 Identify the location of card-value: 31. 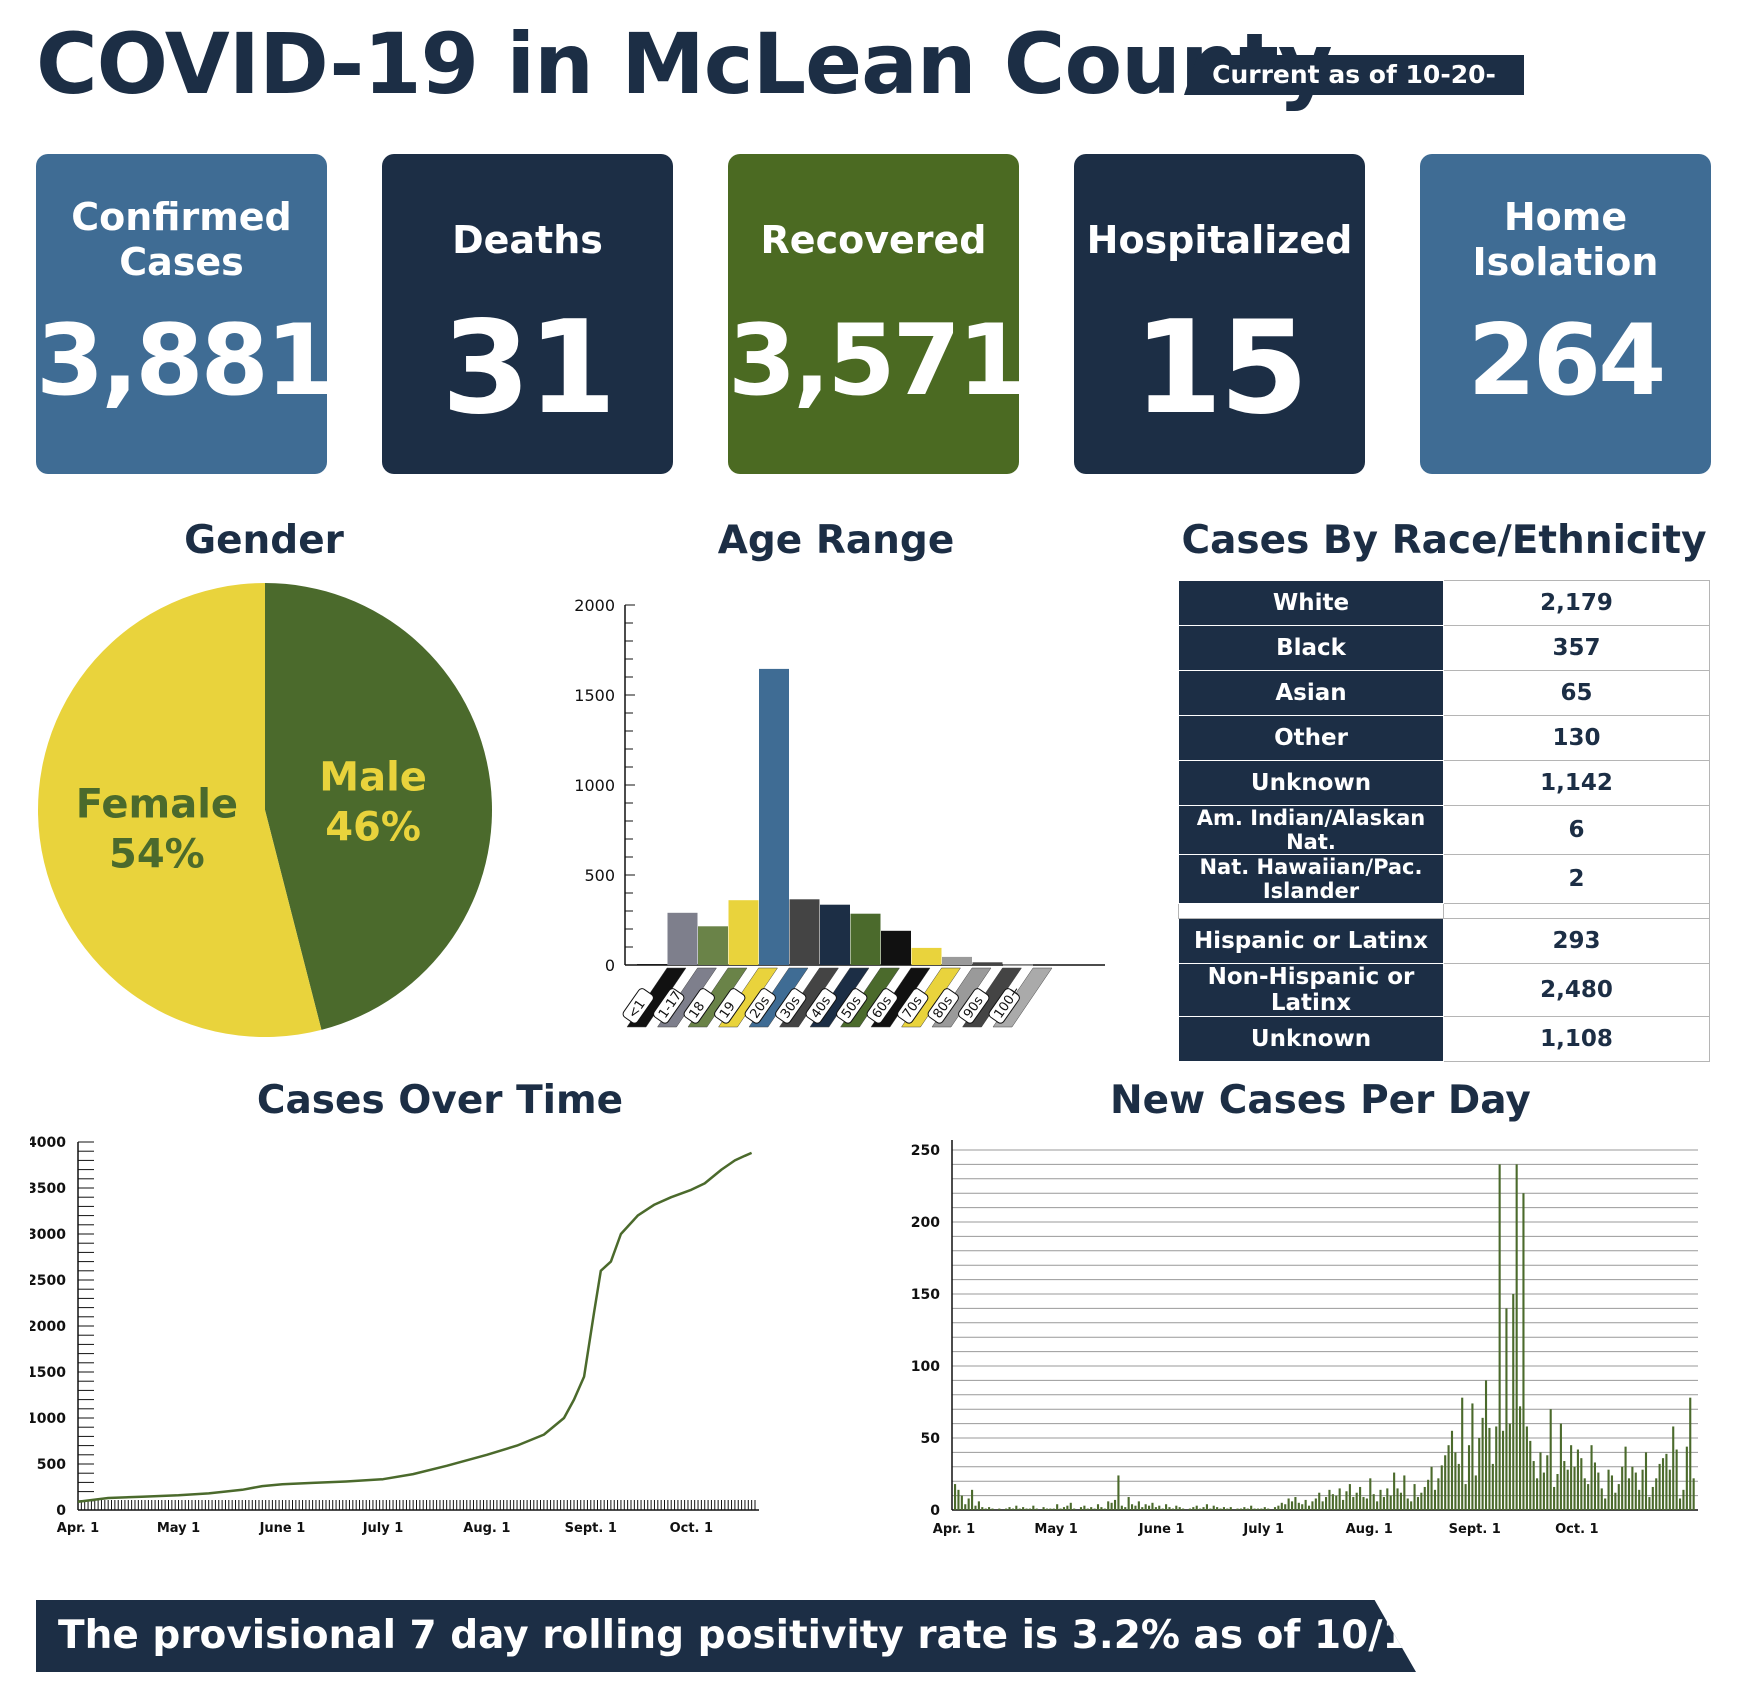
(528, 368).